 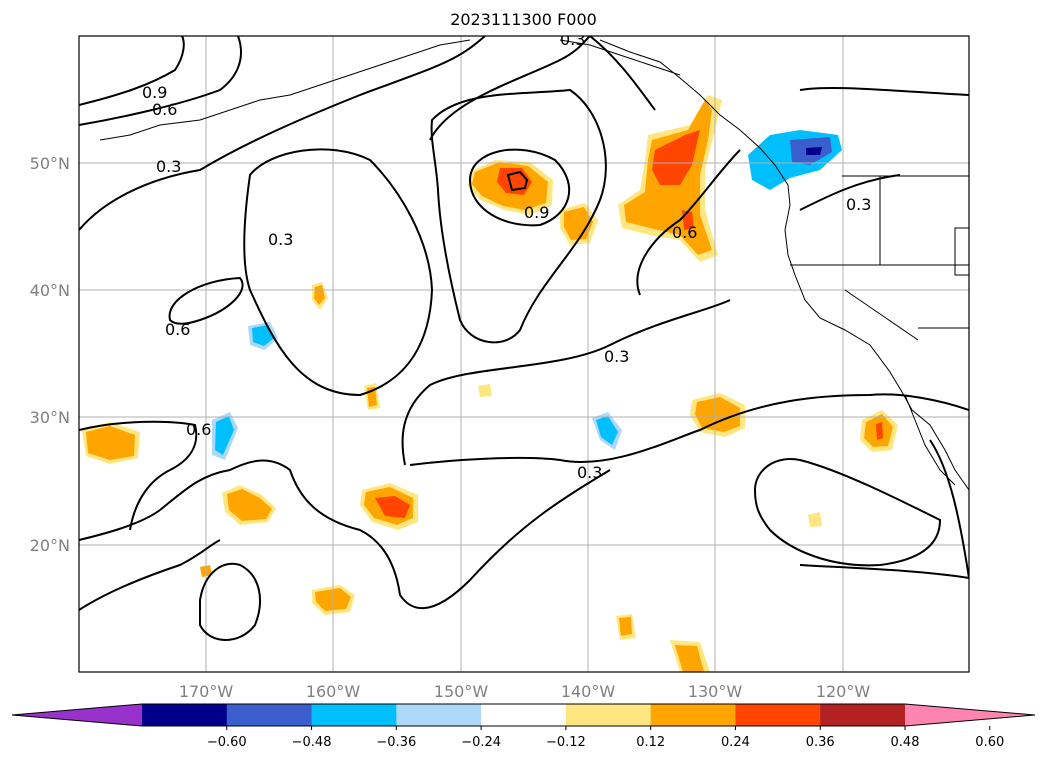 I want to click on contour-north-0.6, so click(x=160, y=81).